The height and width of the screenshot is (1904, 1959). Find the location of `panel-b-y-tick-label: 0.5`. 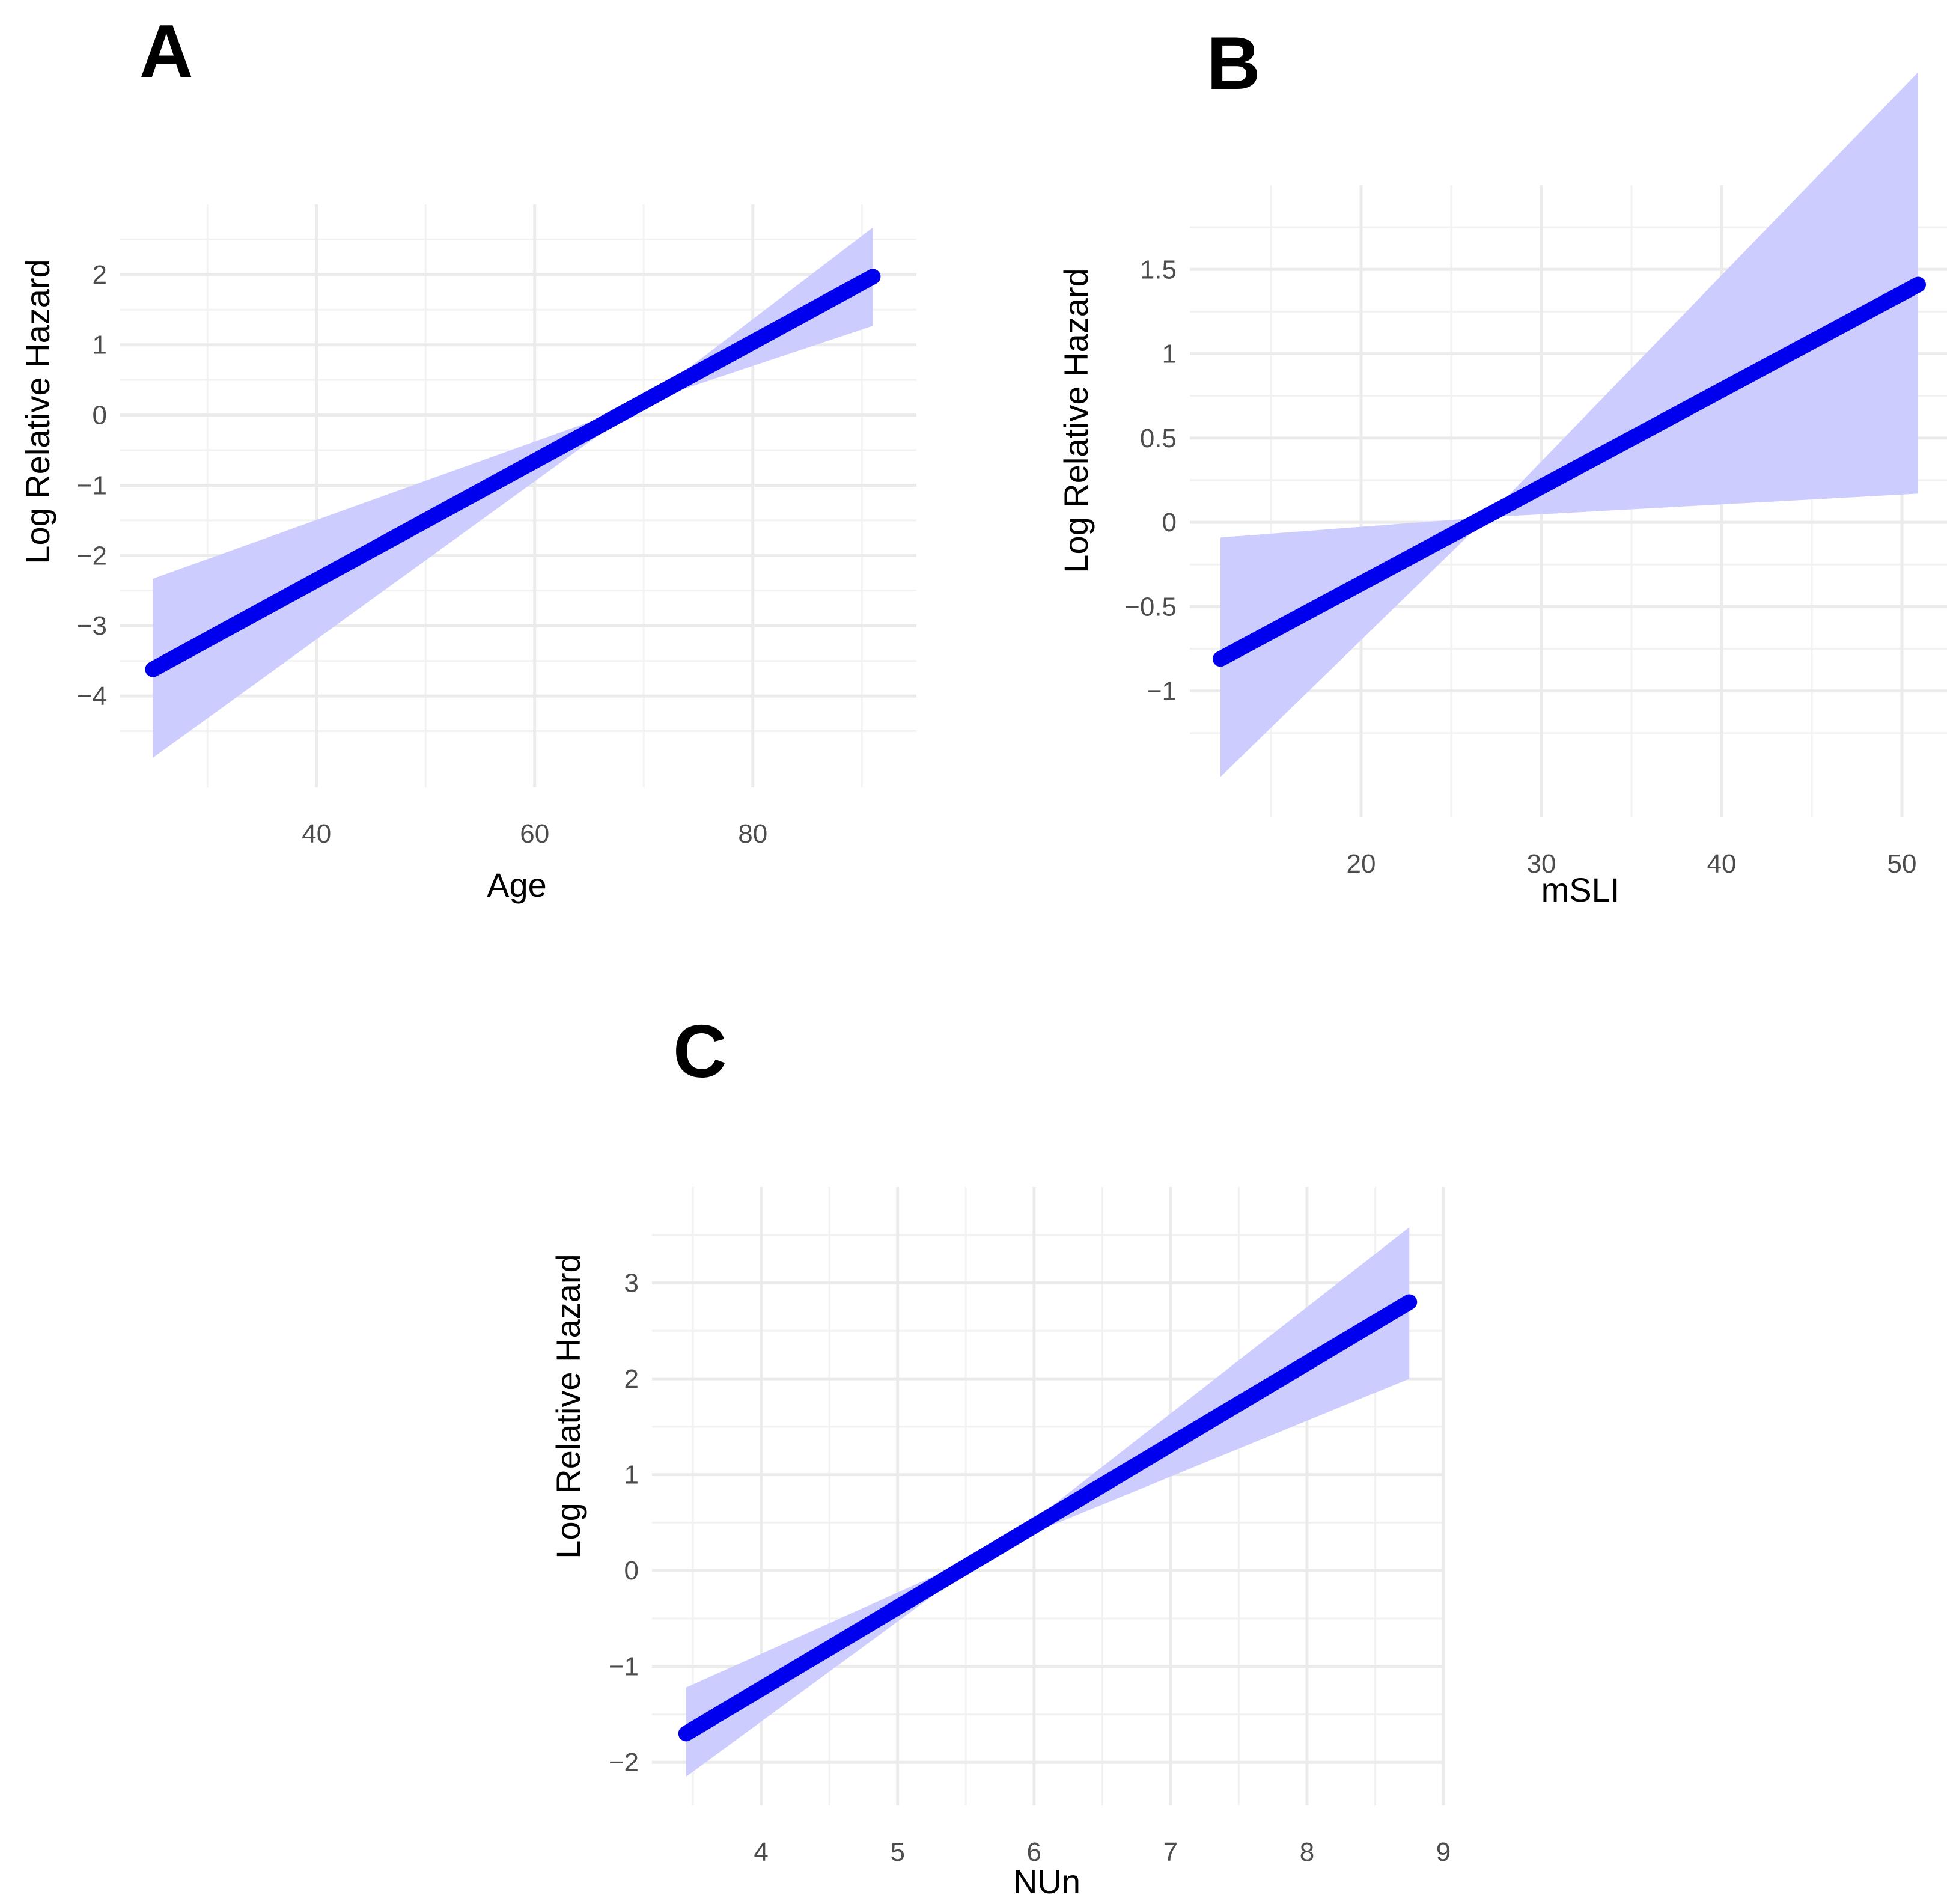

panel-b-y-tick-label: 0.5 is located at coordinates (1158, 439).